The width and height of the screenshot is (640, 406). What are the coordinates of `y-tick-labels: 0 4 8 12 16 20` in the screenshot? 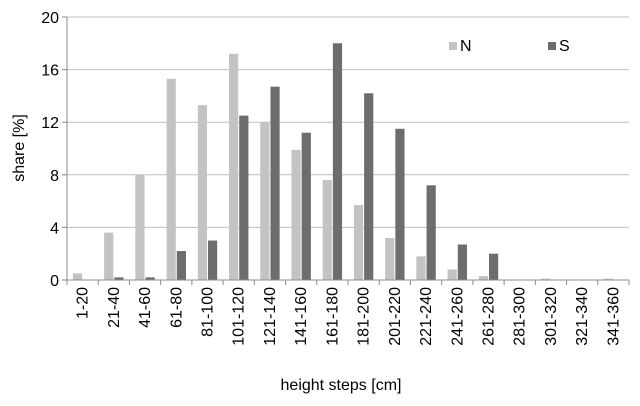 It's located at (50, 150).